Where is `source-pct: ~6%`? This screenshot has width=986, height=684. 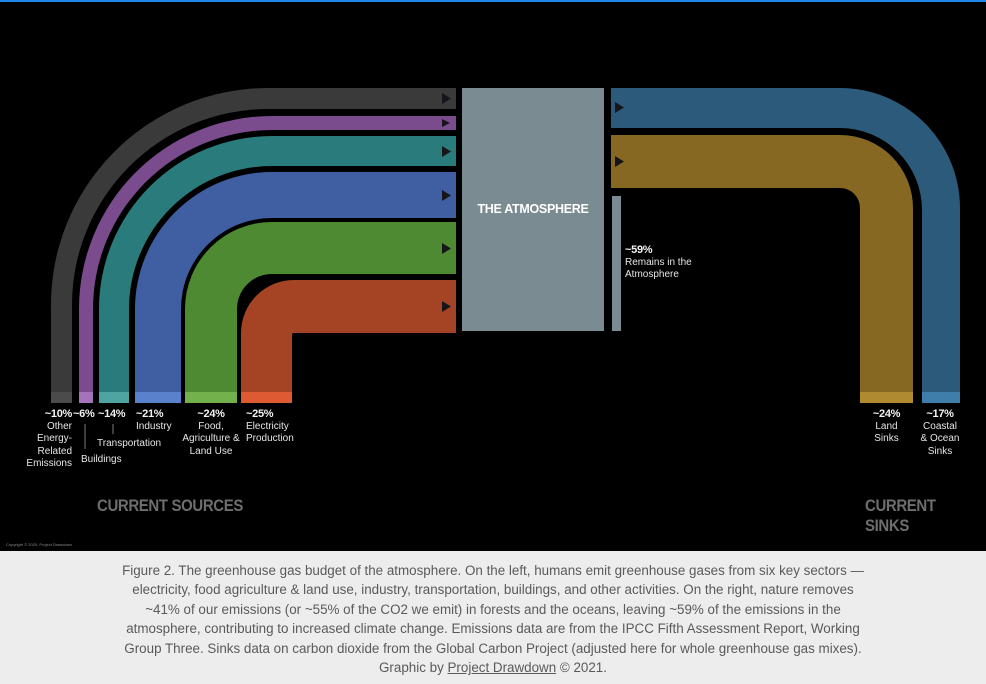
source-pct: ~6% is located at coordinates (84, 414).